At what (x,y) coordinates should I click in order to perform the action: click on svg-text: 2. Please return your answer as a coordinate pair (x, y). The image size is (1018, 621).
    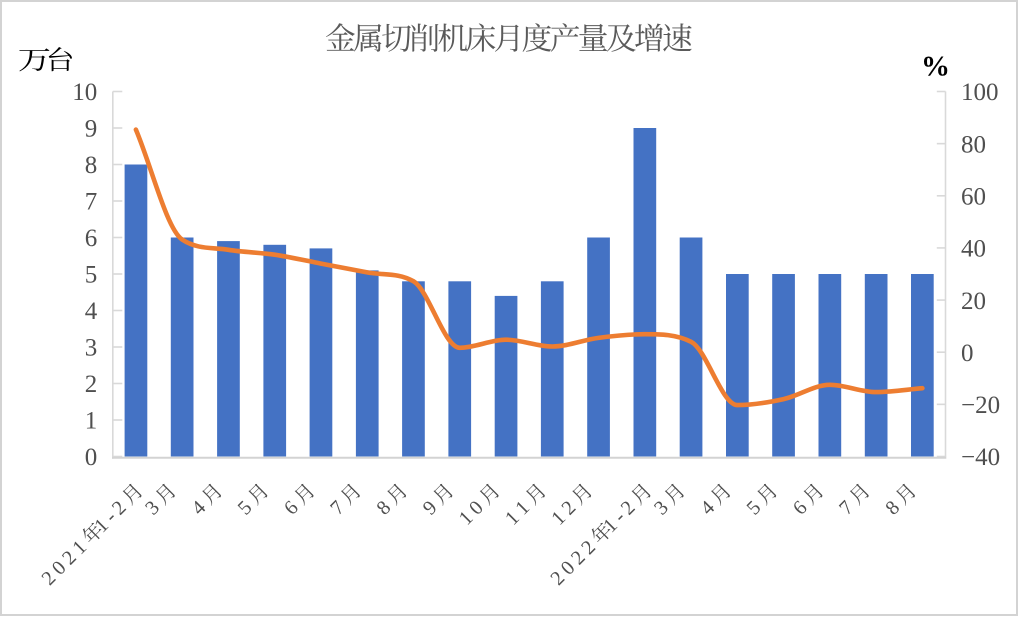
    Looking at the image, I should click on (91, 384).